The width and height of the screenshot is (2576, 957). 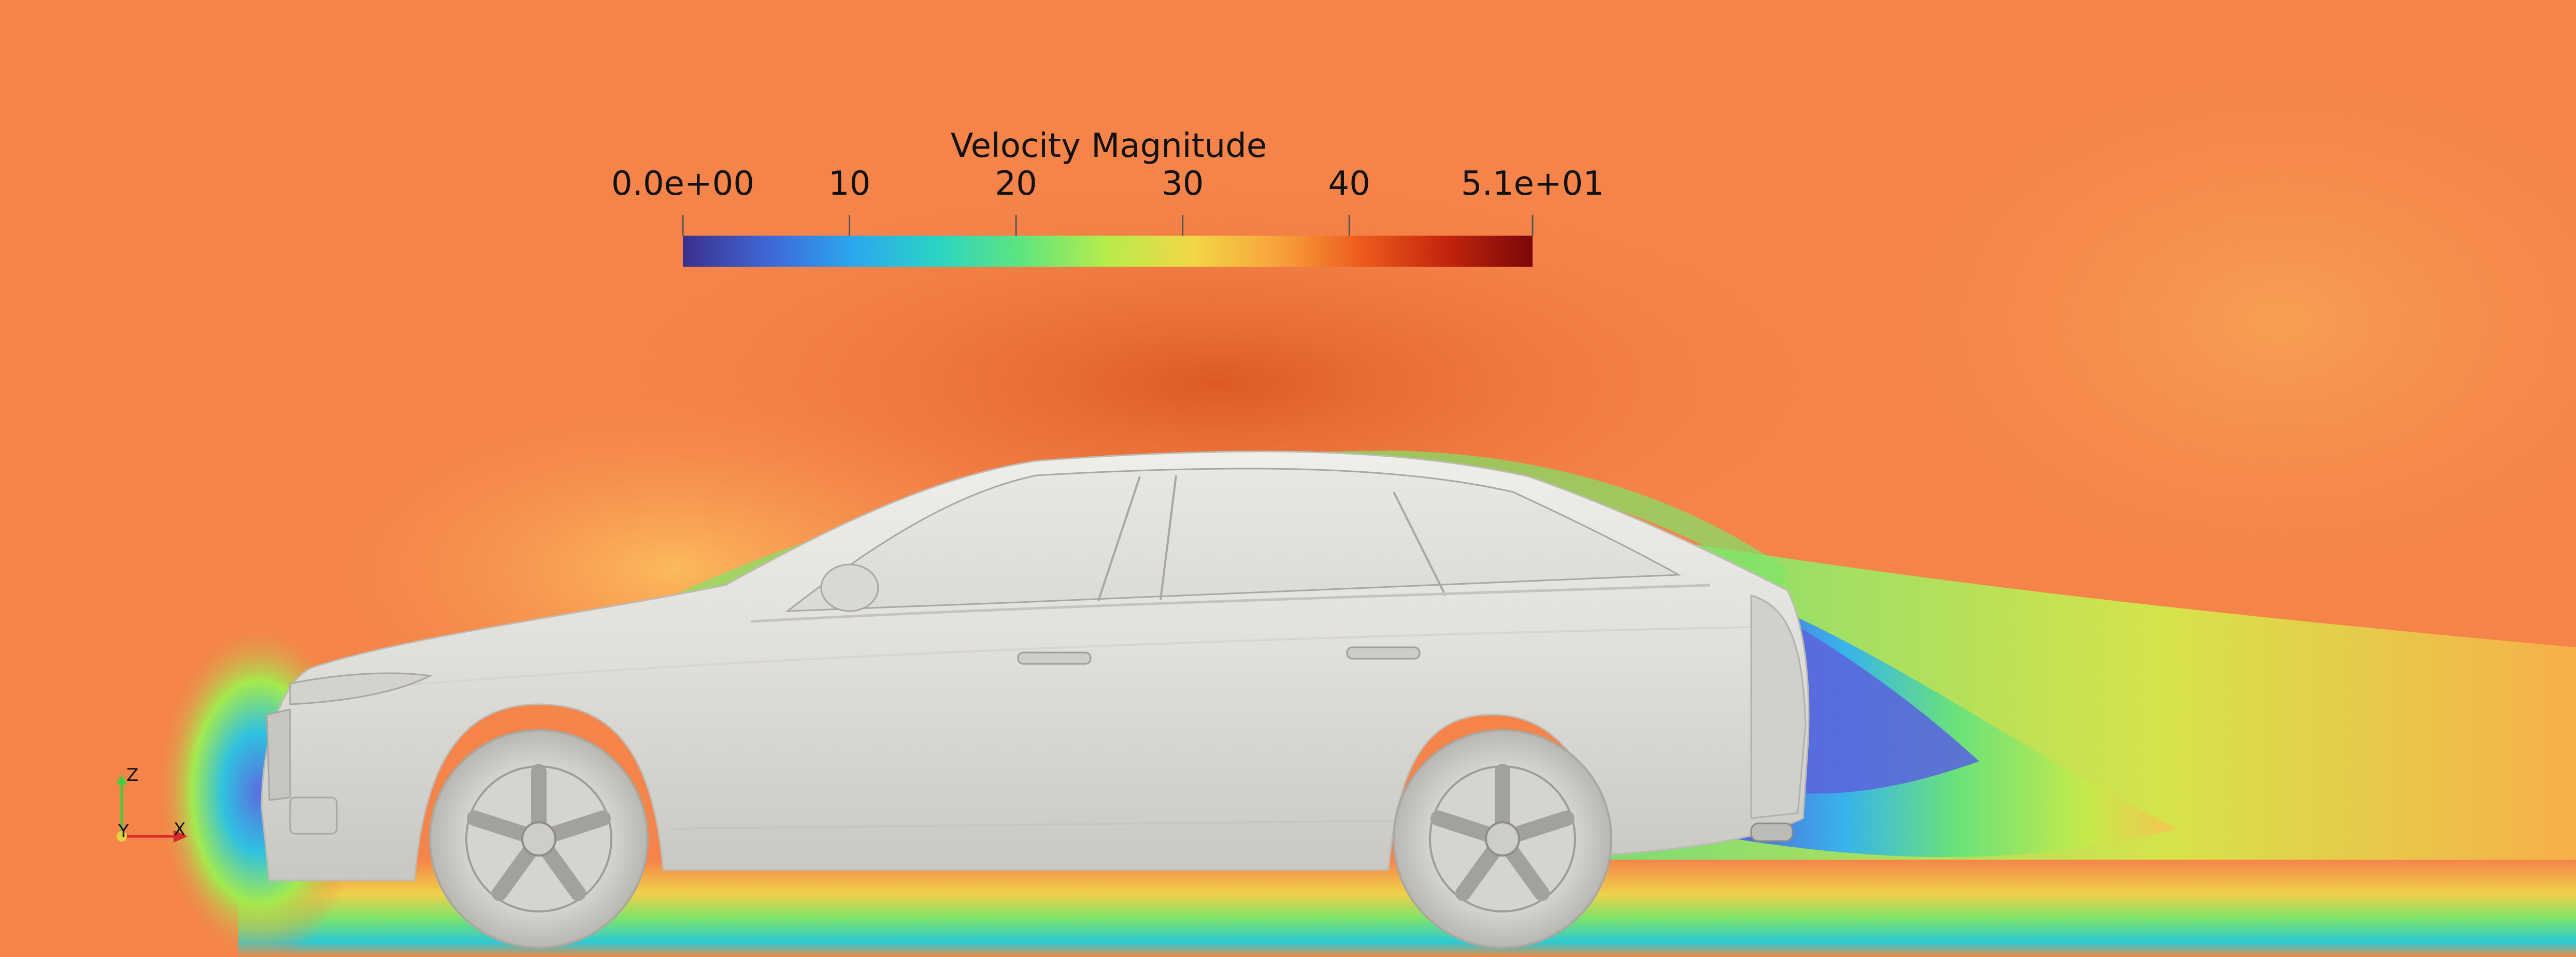 What do you see at coordinates (1772, 832) in the screenshot?
I see `exhaust-pipe` at bounding box center [1772, 832].